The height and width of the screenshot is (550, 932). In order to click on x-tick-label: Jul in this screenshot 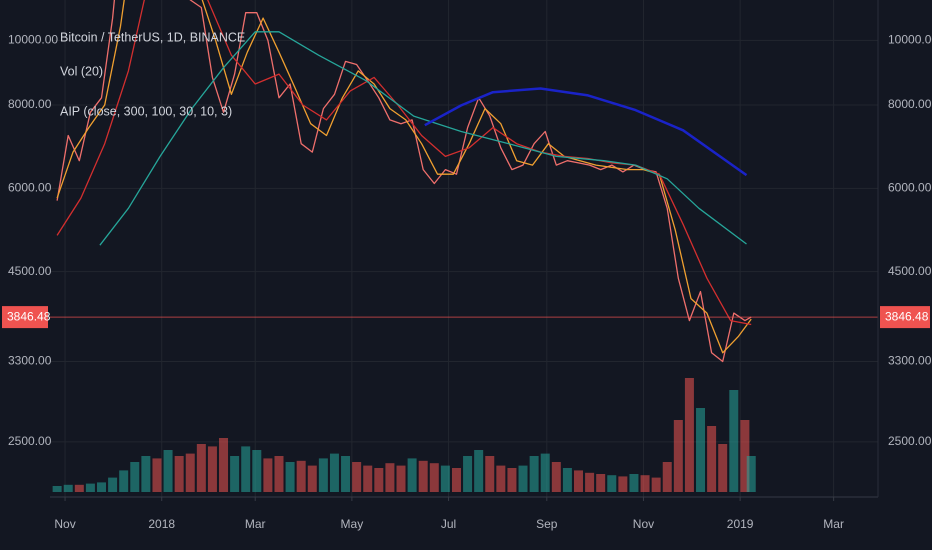, I will do `click(448, 524)`.